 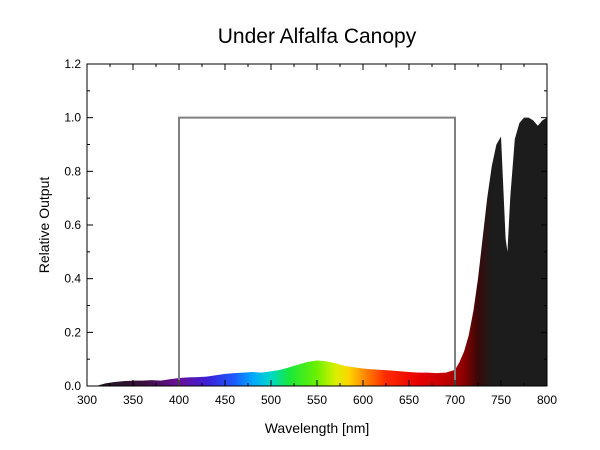 I want to click on y-tick-label: 0.2, so click(x=72, y=332).